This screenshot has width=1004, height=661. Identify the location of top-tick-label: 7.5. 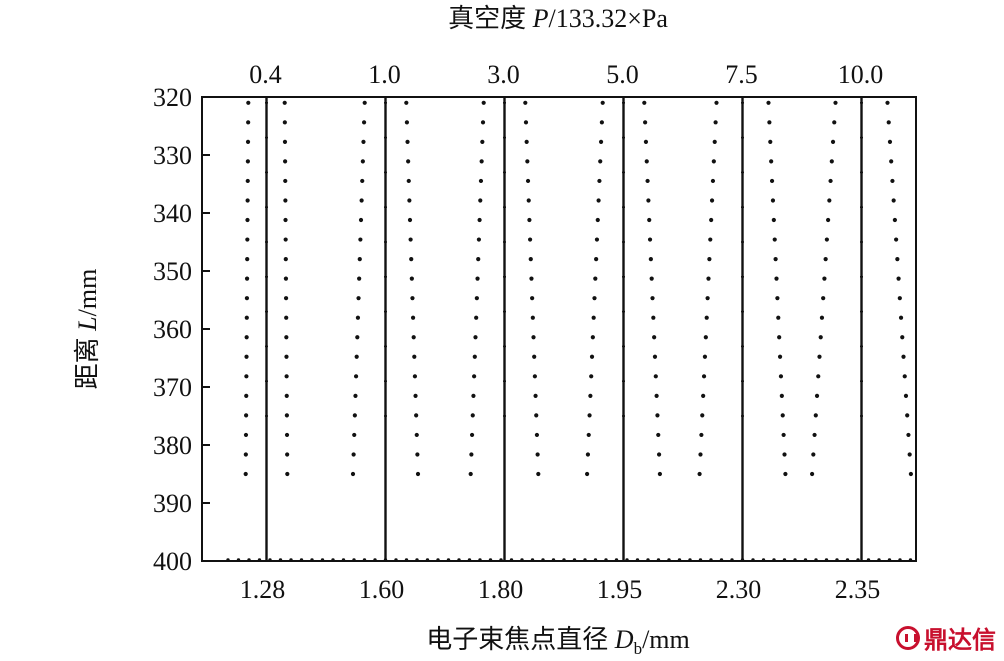
(741, 74).